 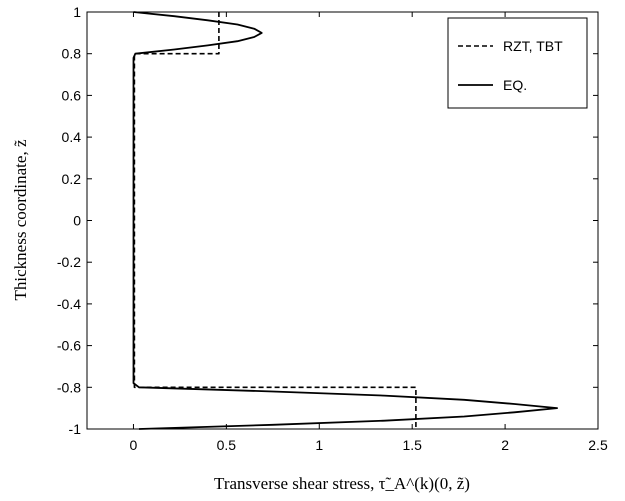 I want to click on x-tick-label: 2, so click(x=505, y=445).